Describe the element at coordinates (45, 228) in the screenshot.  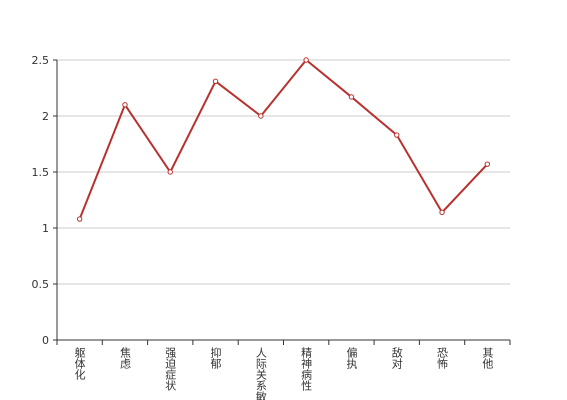
I see `y-tick-label: 1` at that location.